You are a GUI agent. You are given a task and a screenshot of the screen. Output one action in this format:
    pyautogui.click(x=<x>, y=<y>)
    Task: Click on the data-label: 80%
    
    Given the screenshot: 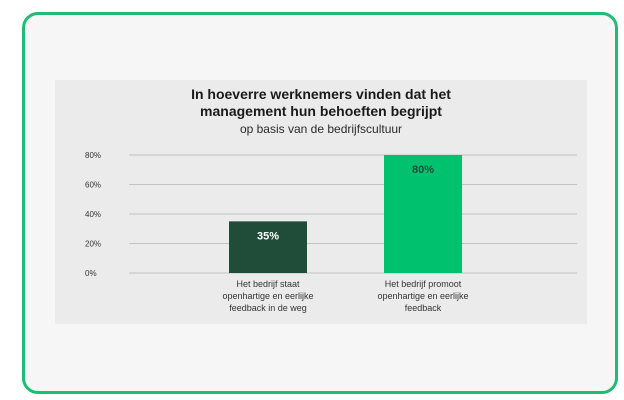 What is the action you would take?
    pyautogui.click(x=423, y=170)
    